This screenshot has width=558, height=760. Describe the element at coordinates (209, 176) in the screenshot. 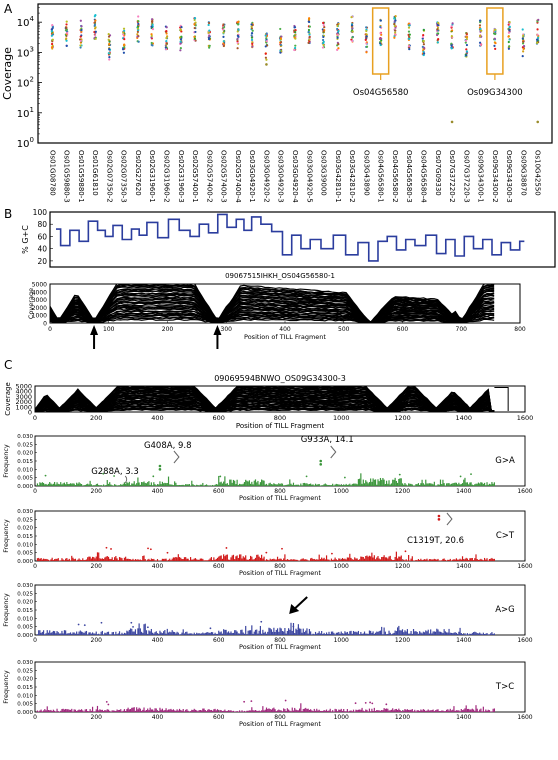

I see `category-tick-label: Os02G57400-2` at that location.